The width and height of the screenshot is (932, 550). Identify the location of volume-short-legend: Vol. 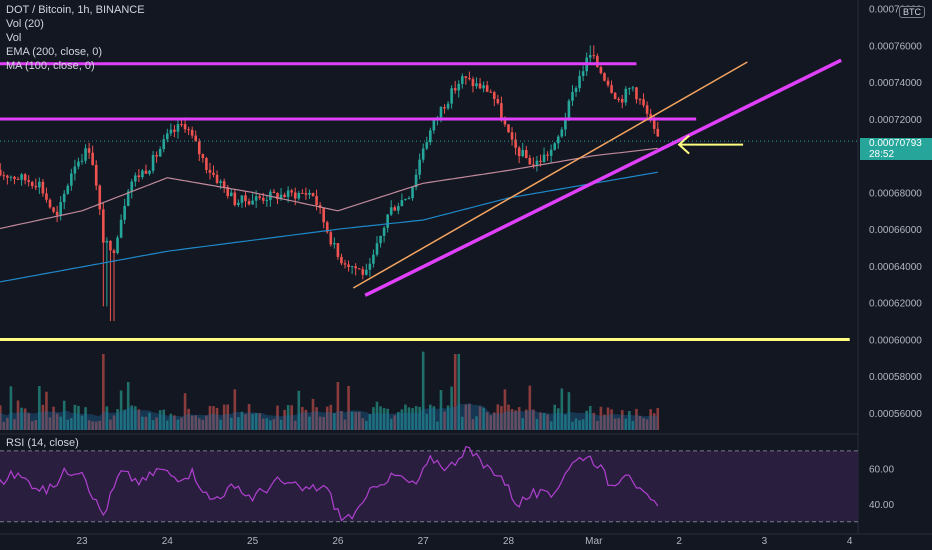
(14, 38).